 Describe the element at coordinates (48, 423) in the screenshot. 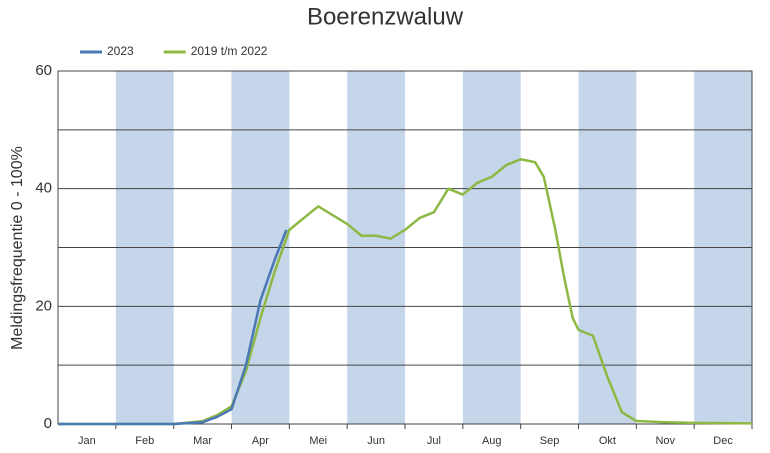

I see `y-tick-label: 0` at that location.